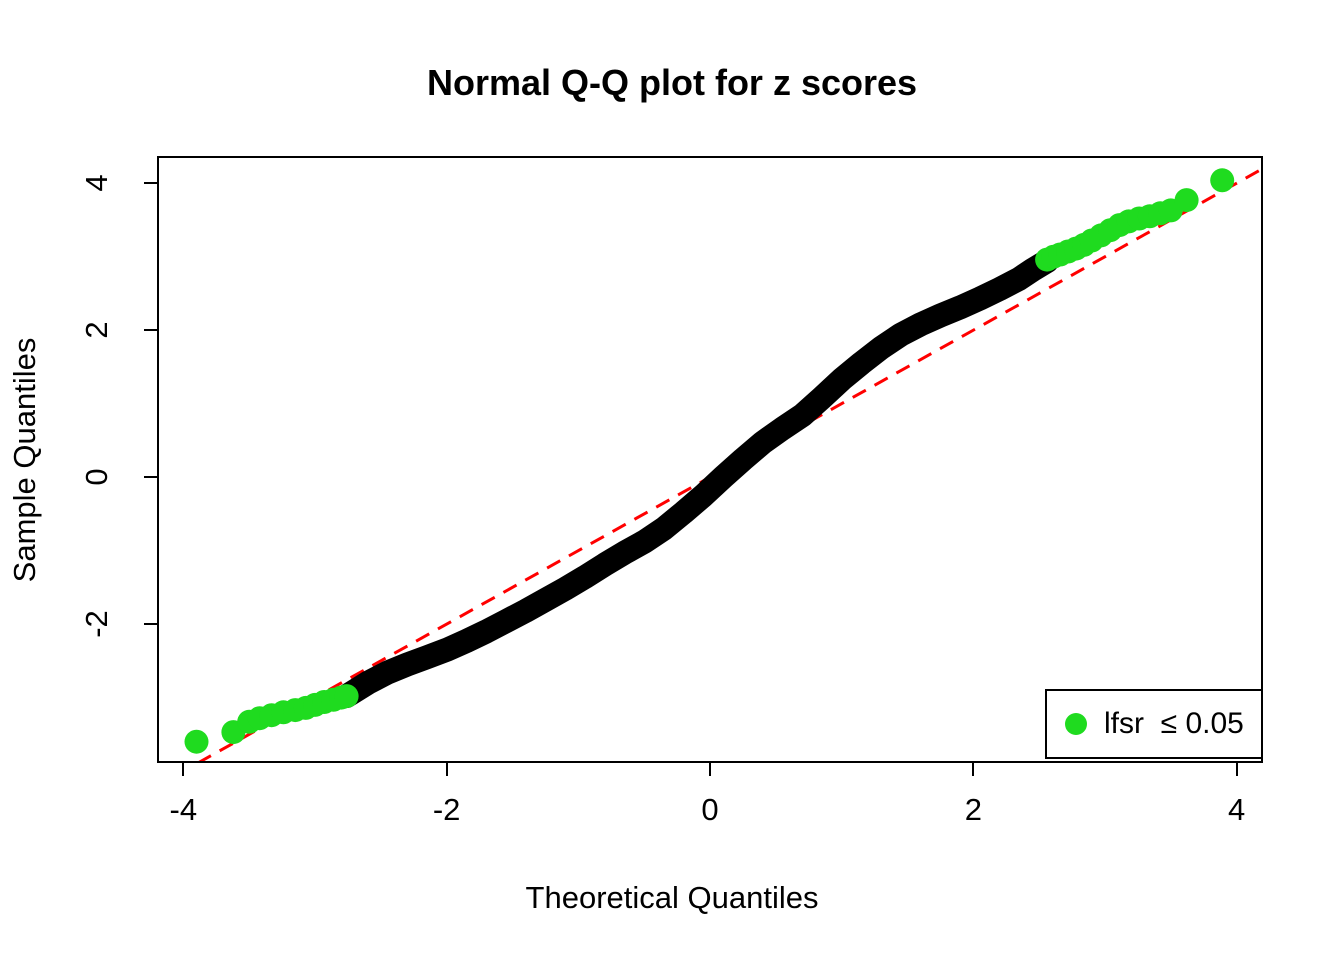 The height and width of the screenshot is (960, 1344). Describe the element at coordinates (1076, 724) in the screenshot. I see `legend-marker-icon` at that location.